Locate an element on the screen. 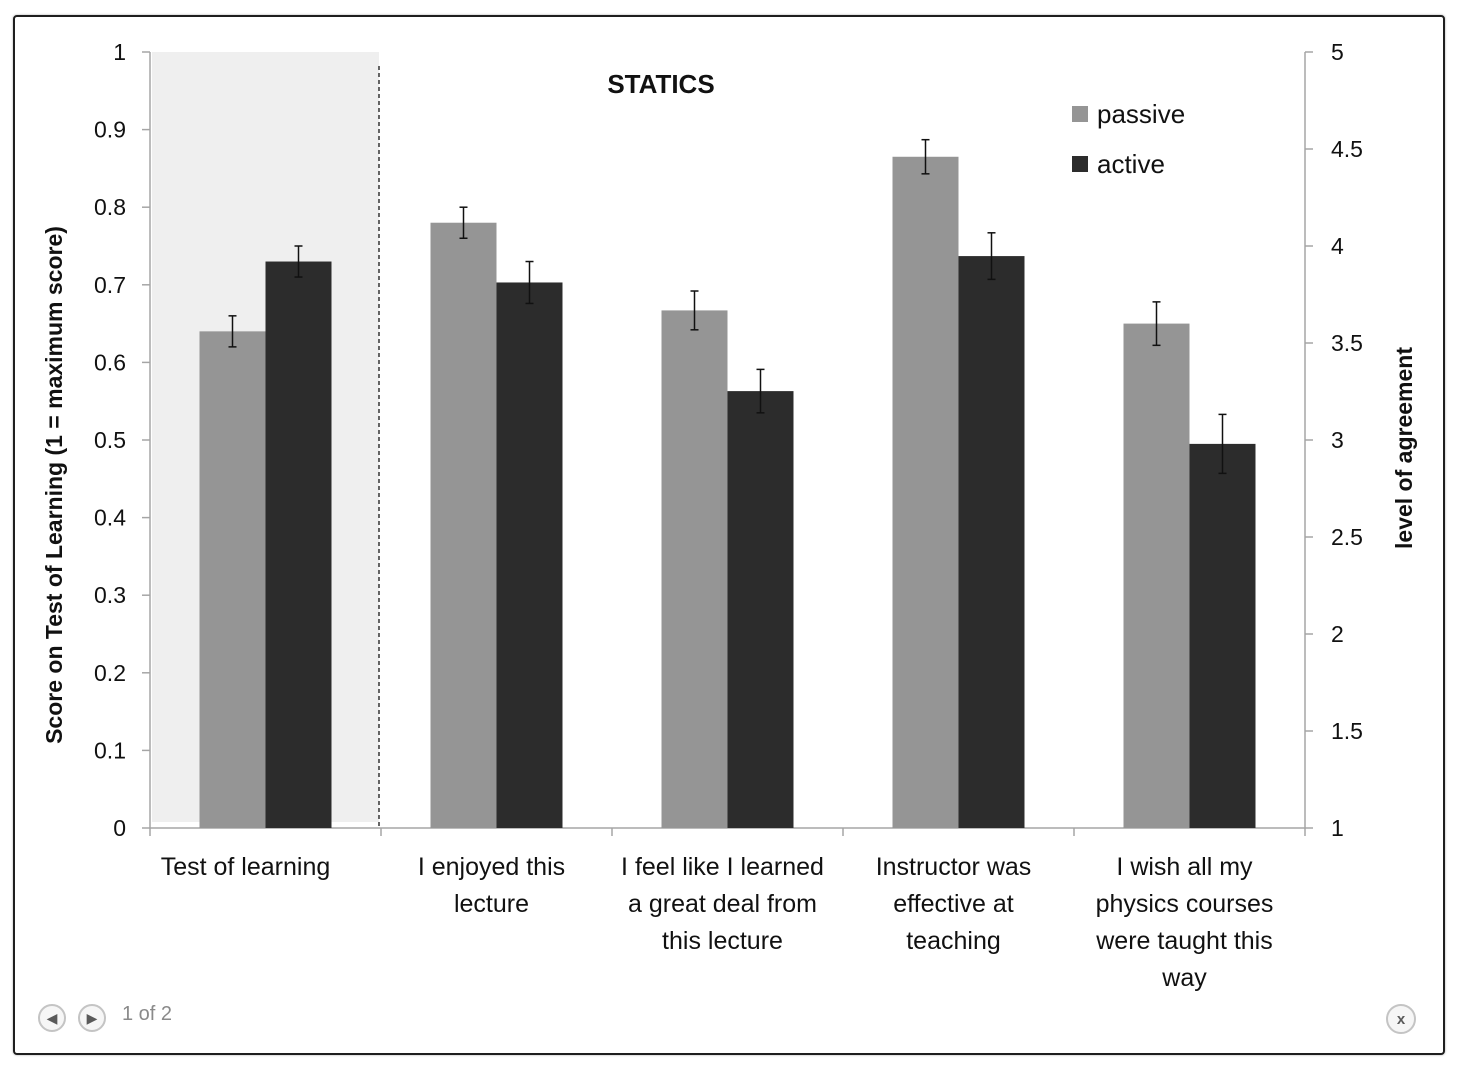 Image resolution: width=1460 pixels, height=1070 pixels. right-axis-tick-label: 2.5 is located at coordinates (1347, 537).